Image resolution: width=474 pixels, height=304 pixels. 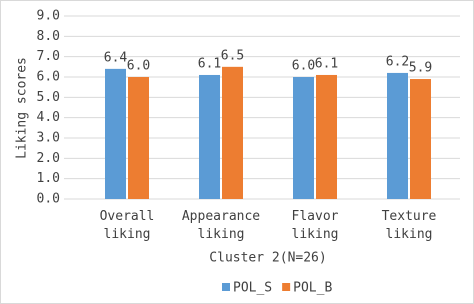 I want to click on x-tick-label: Overall liking, so click(x=127, y=225).